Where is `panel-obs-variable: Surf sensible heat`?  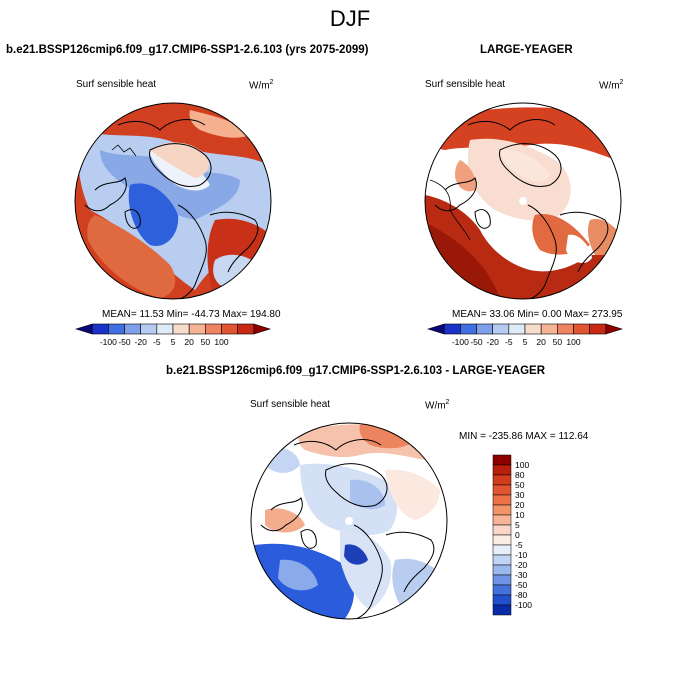 panel-obs-variable: Surf sensible heat is located at coordinates (465, 84).